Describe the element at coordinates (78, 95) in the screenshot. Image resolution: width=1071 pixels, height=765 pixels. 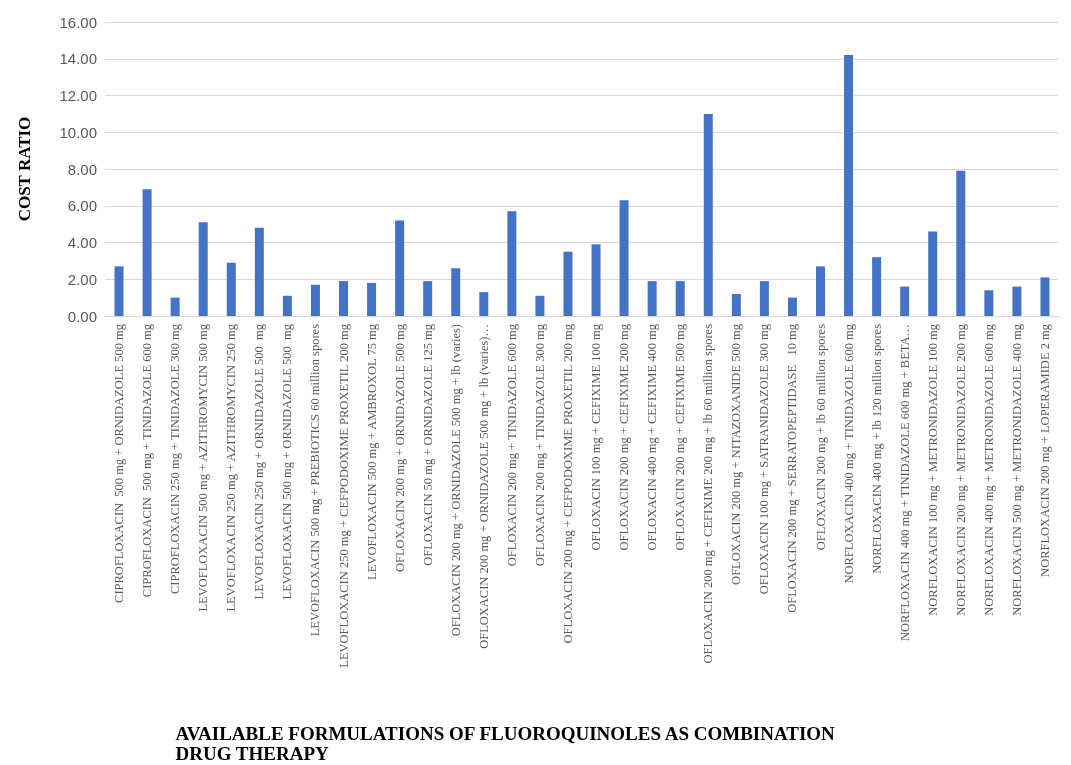
I see `y-tick-label: 12.00` at that location.